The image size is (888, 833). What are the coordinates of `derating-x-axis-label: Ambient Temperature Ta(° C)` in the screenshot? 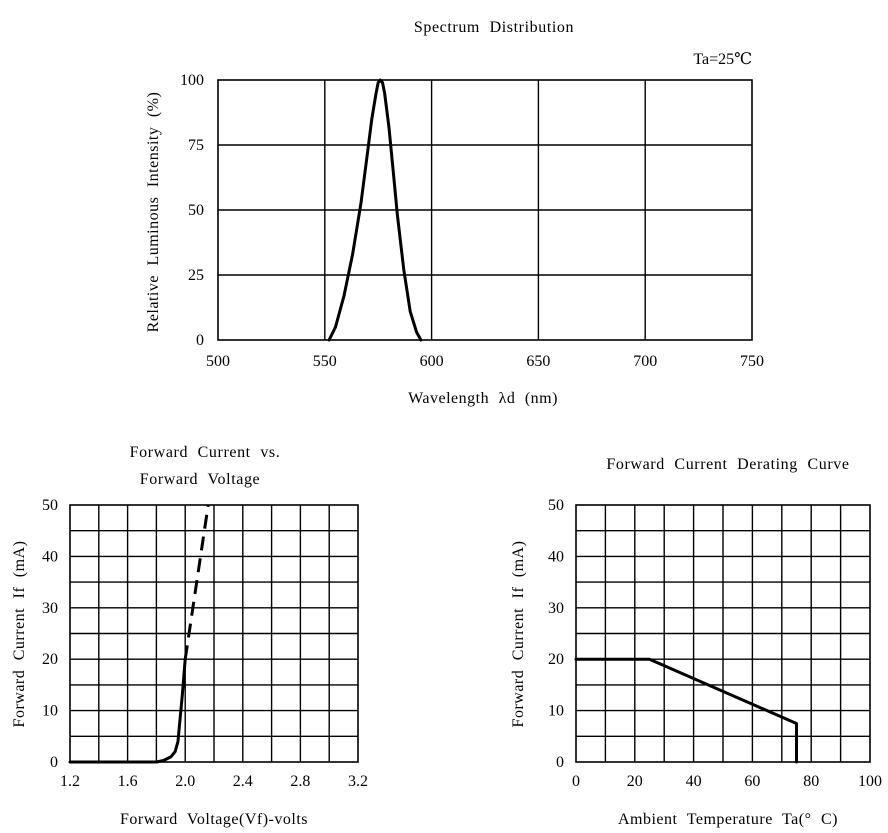 It's located at (728, 819).